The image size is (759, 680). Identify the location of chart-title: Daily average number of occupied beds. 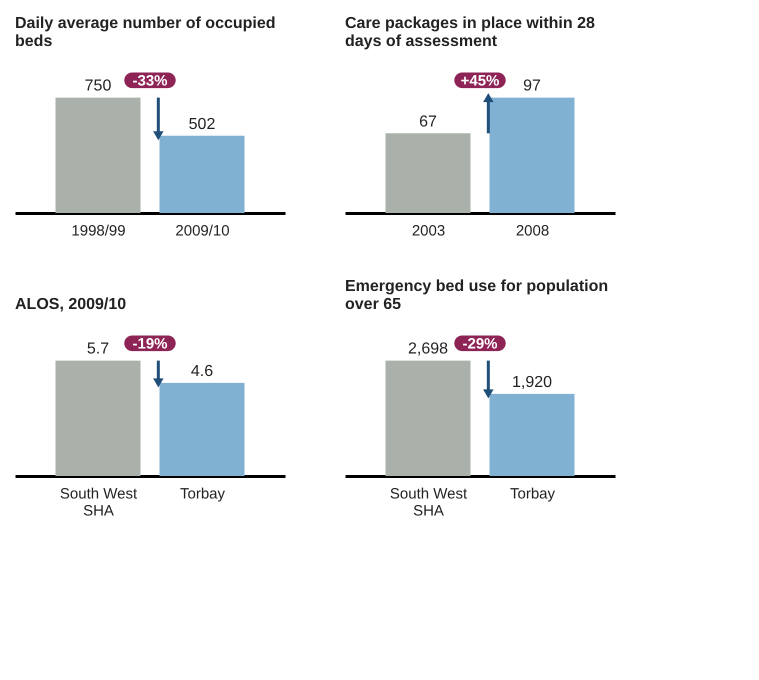
(145, 32).